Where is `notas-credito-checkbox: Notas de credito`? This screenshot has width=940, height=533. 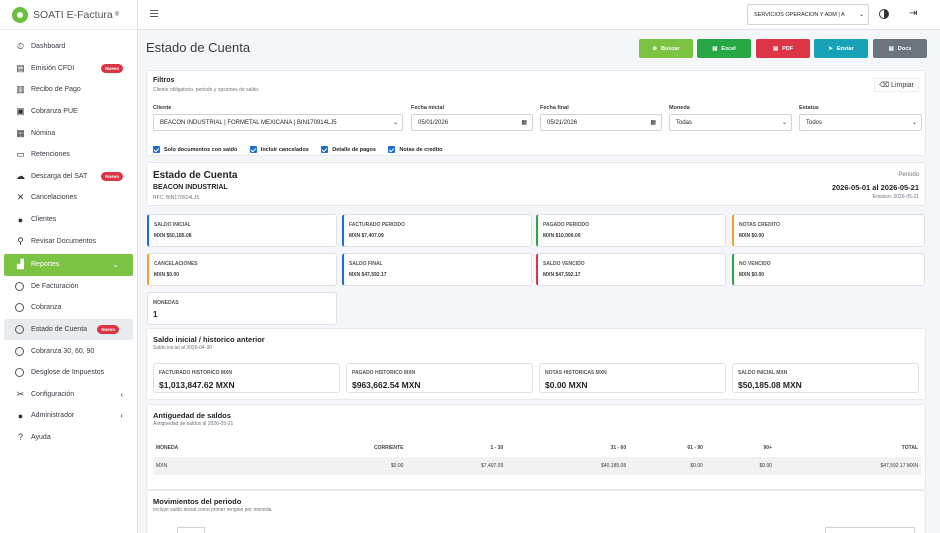
notas-credito-checkbox: Notas de credito is located at coordinates (415, 149).